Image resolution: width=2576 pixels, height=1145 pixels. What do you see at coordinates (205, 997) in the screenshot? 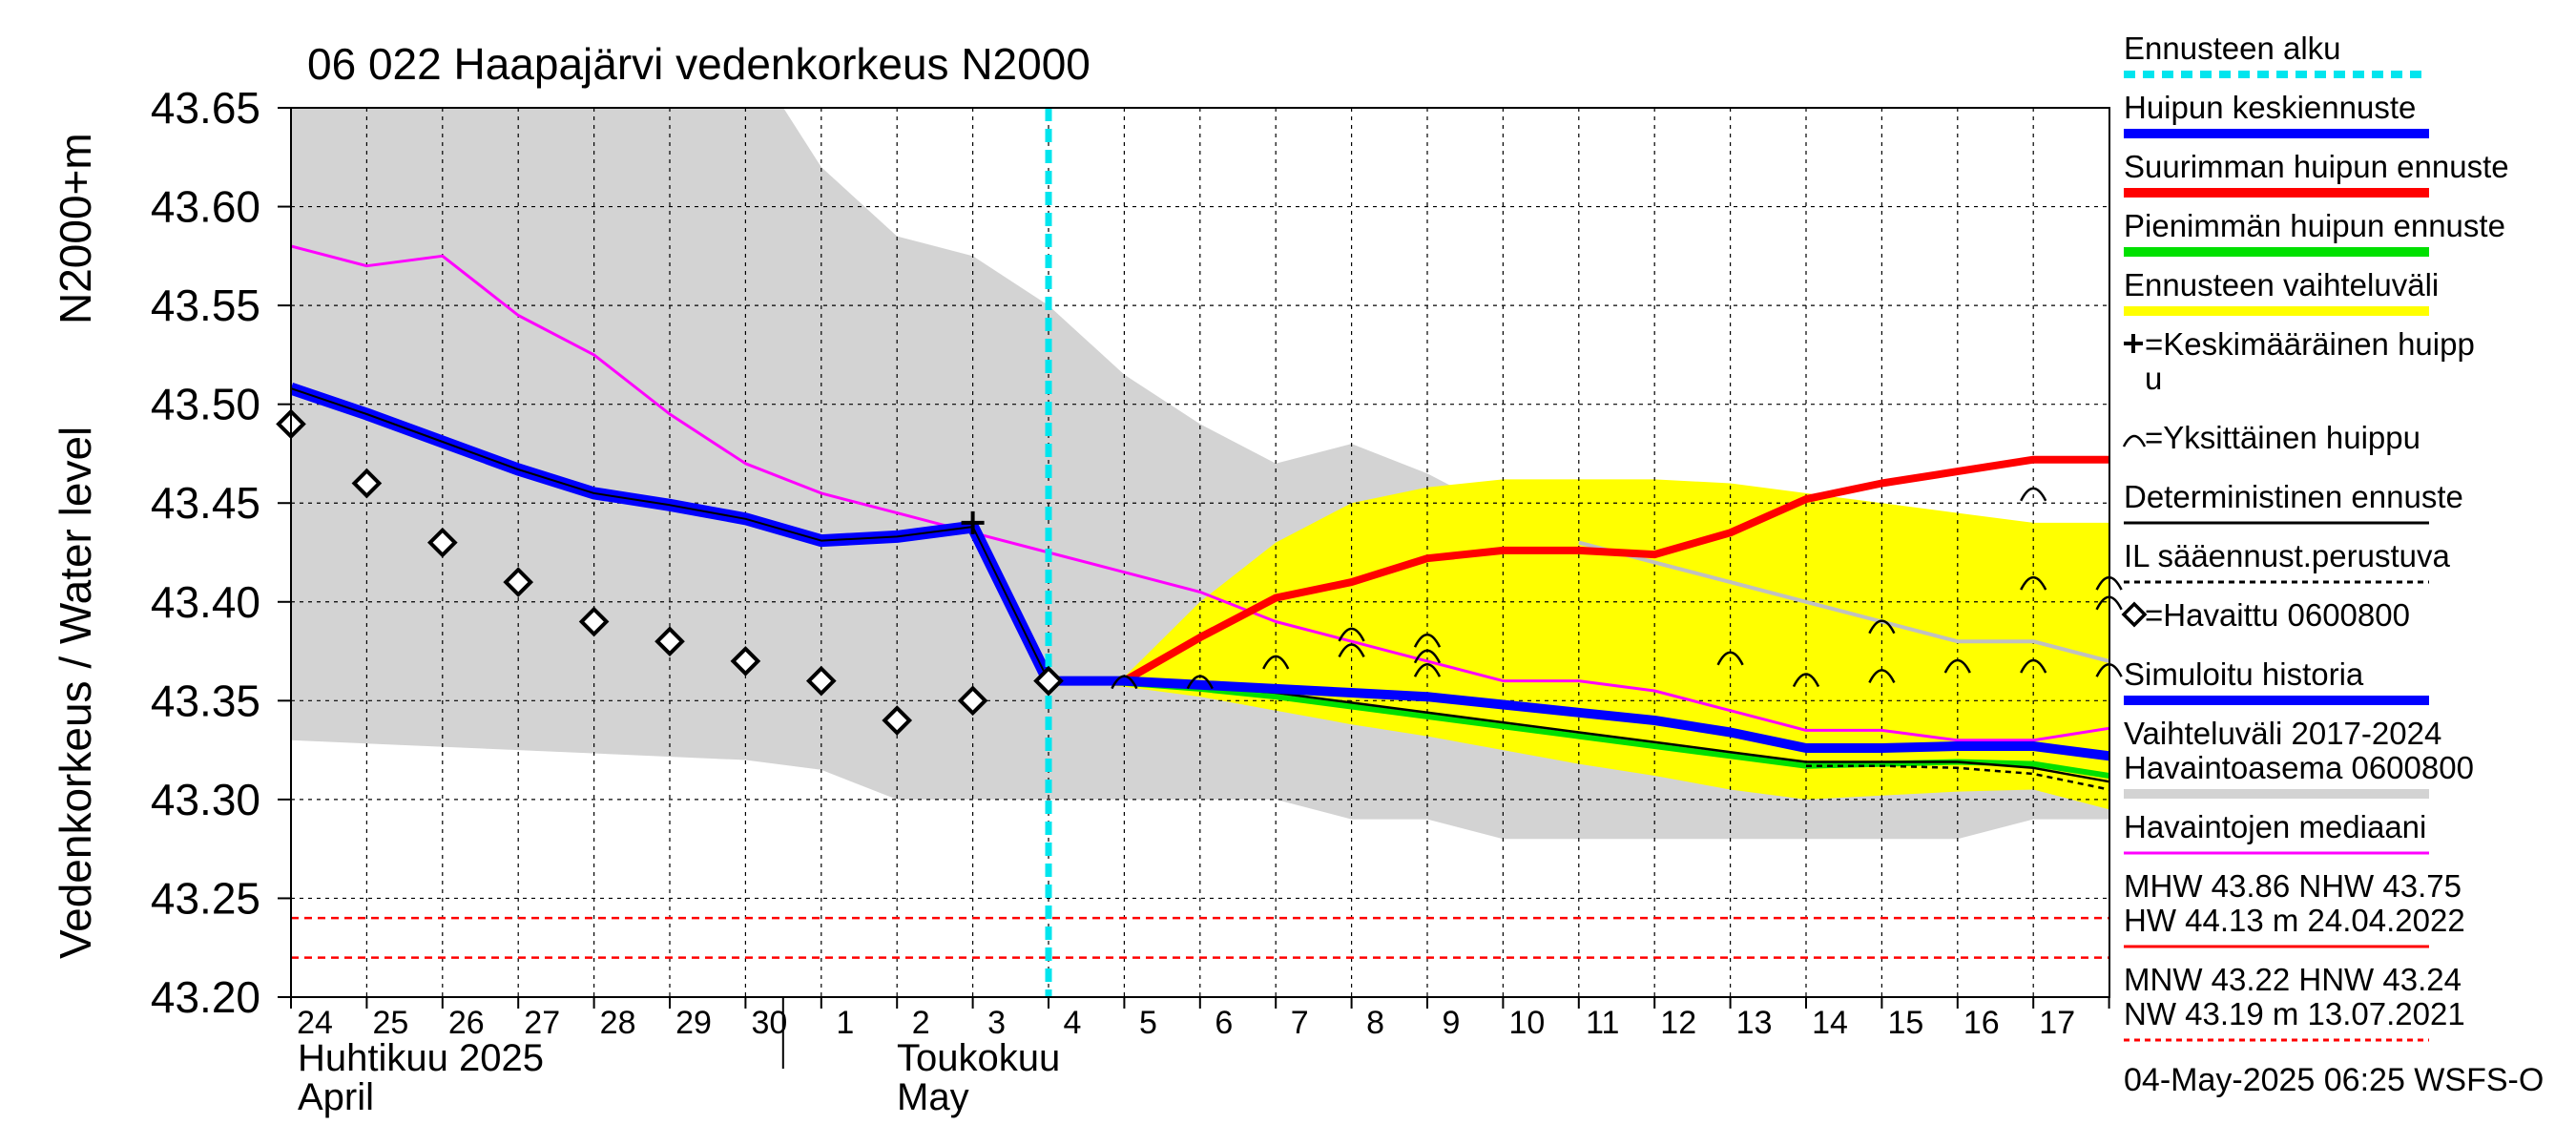
I see `y-tick-label-0: 43.20` at bounding box center [205, 997].